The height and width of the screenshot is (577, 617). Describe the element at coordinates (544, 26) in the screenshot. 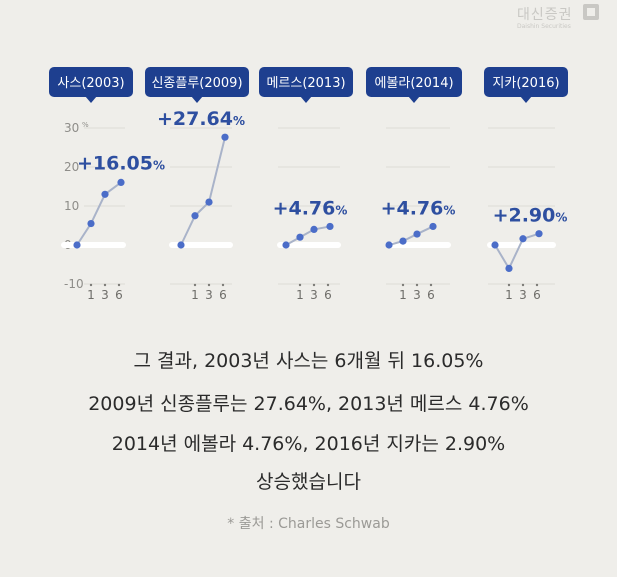

I see `brand-subtitle: Daishin Securities` at that location.